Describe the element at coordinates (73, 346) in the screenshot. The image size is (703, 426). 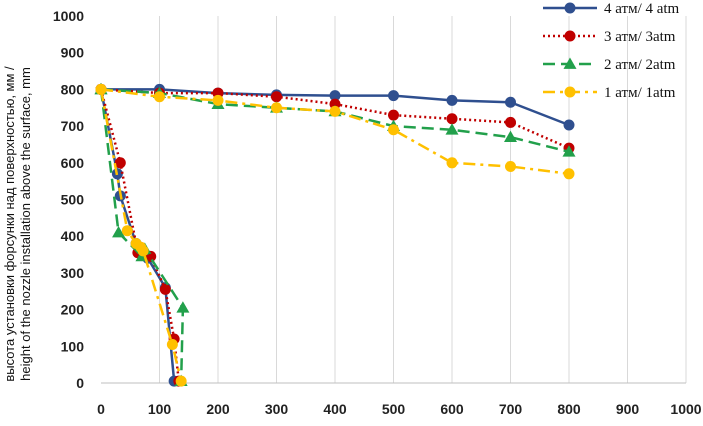
I see `y-tick-label: 100` at that location.